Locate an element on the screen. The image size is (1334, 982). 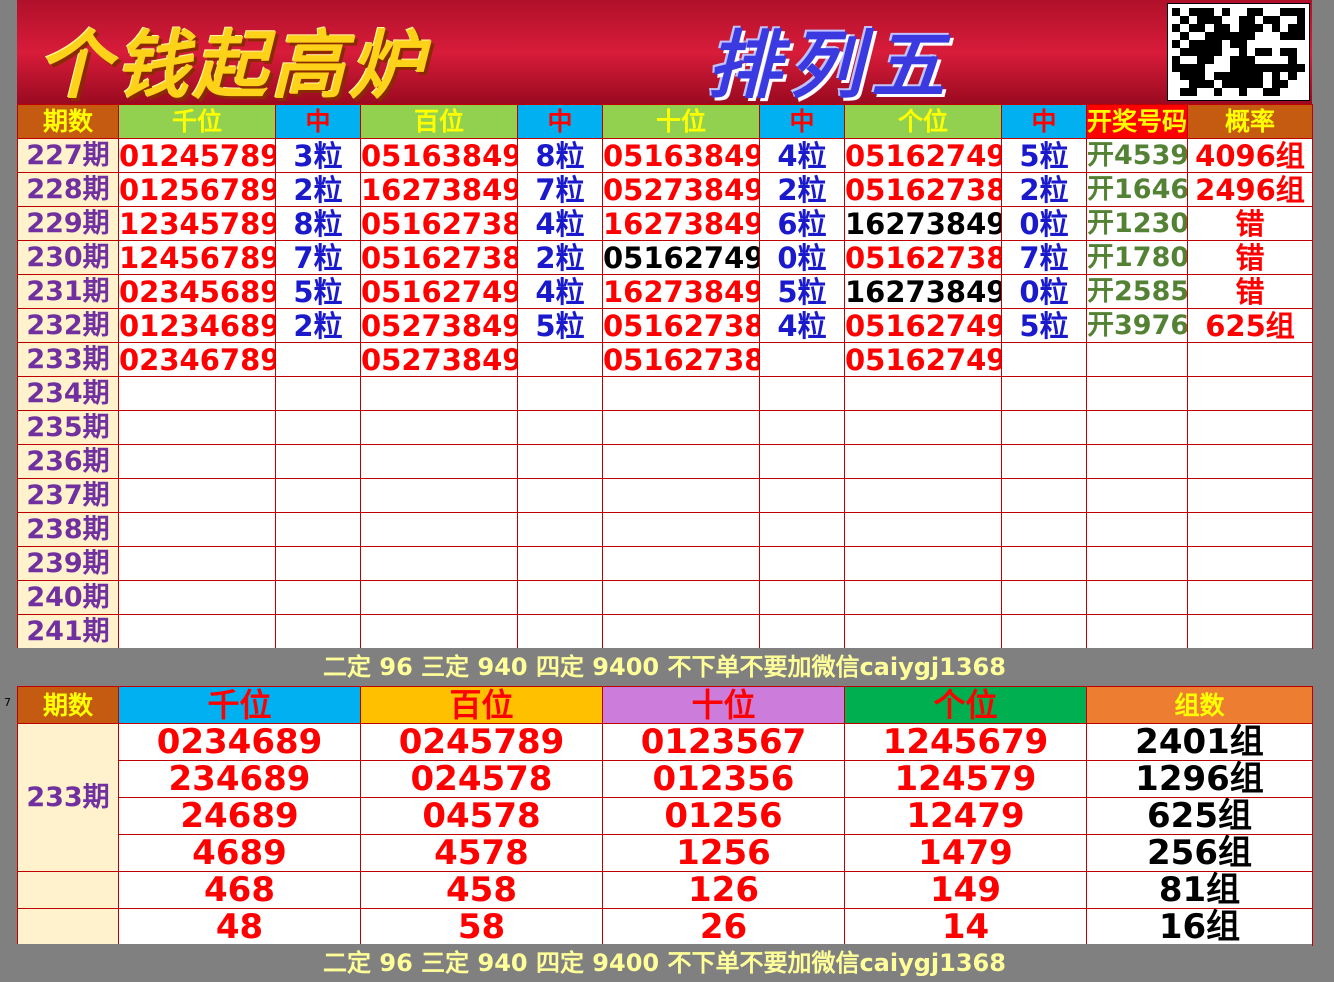
cell-ge-hit: 5粒 is located at coordinates (1044, 325).